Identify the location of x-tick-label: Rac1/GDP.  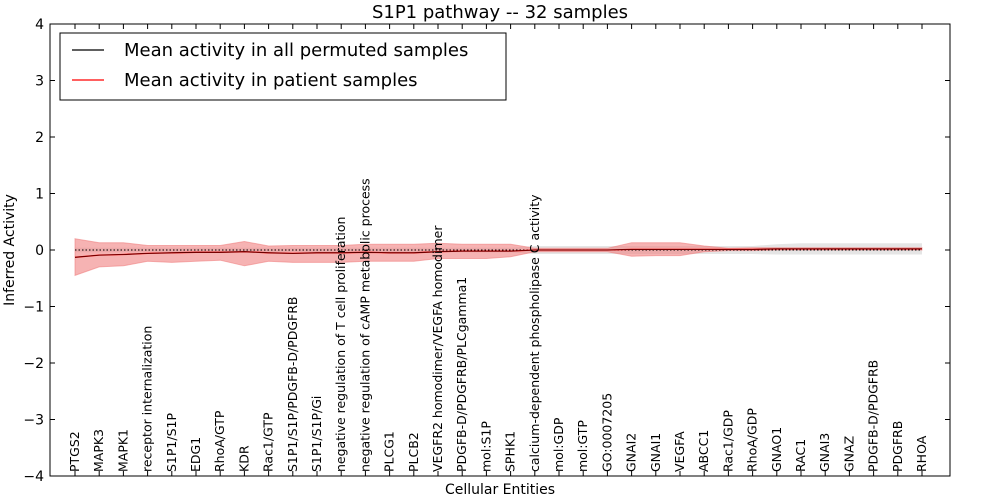
(727, 441).